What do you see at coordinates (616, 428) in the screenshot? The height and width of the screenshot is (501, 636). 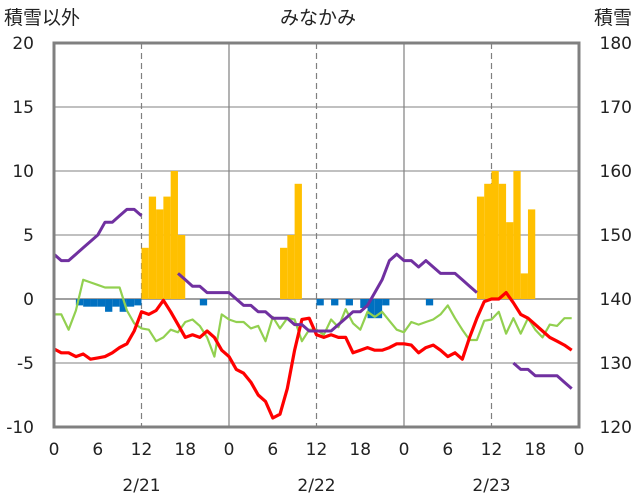 I see `right-tick-label: 120` at bounding box center [616, 428].